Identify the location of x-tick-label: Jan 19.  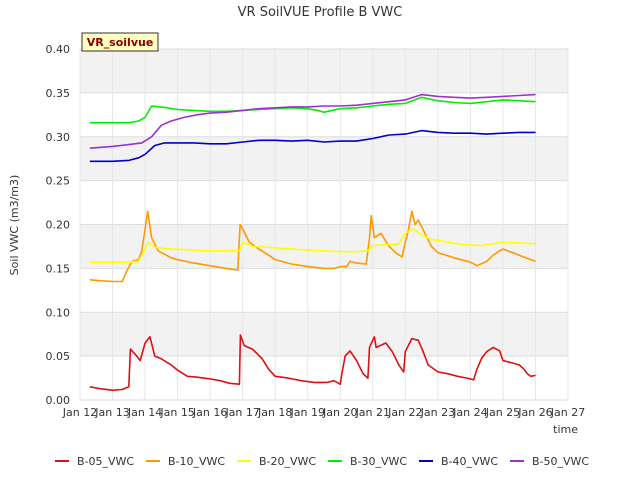
(307, 412).